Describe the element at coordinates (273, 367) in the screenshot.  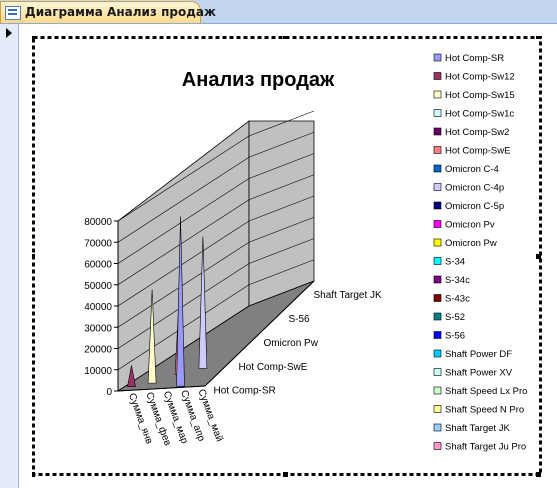
I see `series-axis-tick-label: Hot Comp-SwE` at that location.